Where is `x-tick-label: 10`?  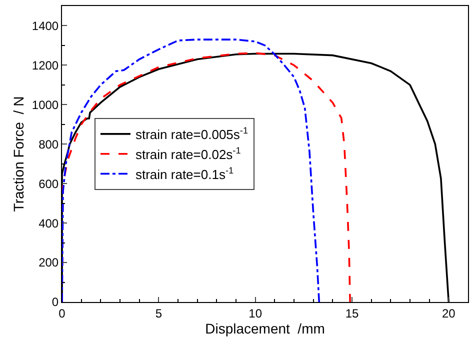
x-tick-label: 10 is located at coordinates (255, 313).